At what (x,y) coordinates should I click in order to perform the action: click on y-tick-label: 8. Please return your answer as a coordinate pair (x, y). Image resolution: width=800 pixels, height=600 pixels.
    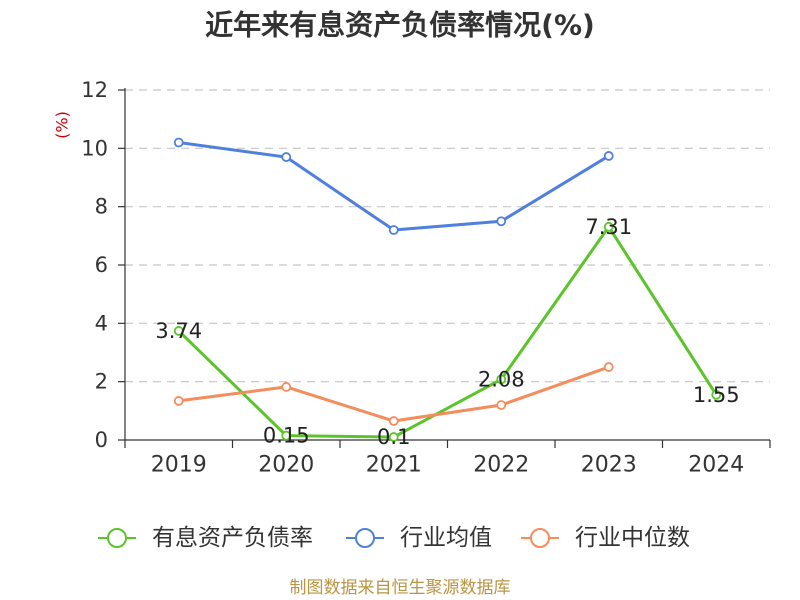
    Looking at the image, I should click on (101, 207).